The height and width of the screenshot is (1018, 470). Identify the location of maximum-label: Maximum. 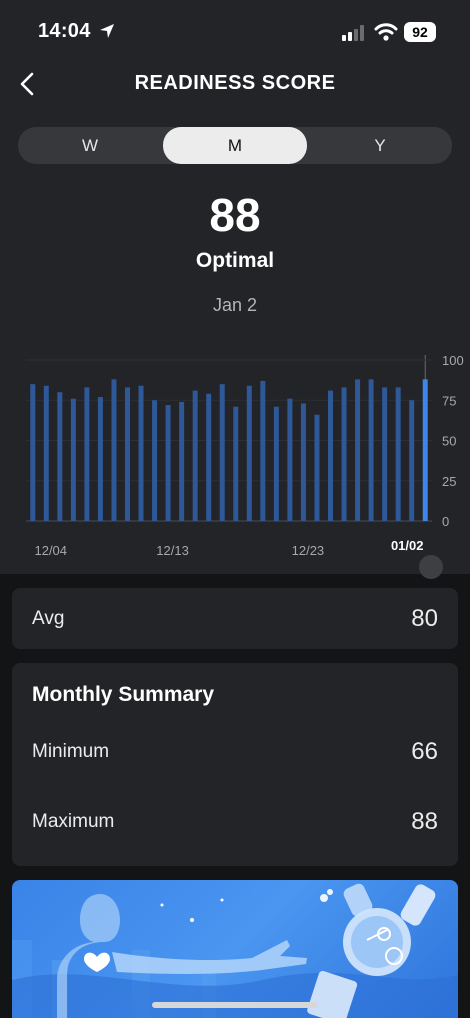
(73, 821).